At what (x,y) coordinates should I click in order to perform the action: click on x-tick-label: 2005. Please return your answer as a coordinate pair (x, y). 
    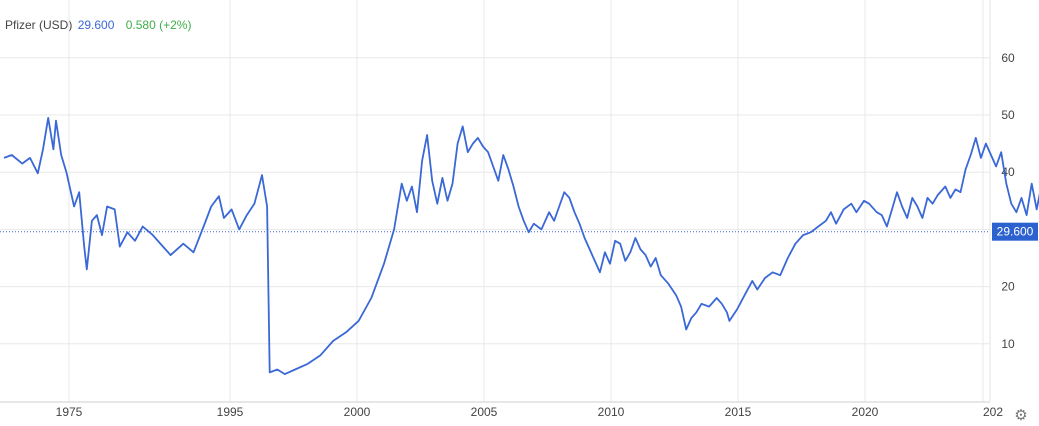
    Looking at the image, I should click on (484, 412).